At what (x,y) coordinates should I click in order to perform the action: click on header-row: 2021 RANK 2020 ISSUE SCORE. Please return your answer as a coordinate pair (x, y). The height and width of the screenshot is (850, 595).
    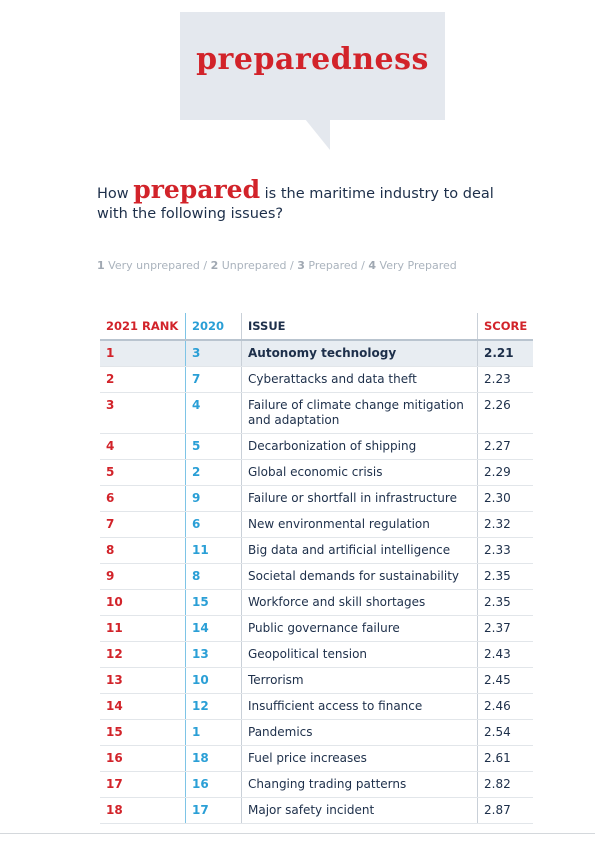
    Looking at the image, I should click on (317, 327).